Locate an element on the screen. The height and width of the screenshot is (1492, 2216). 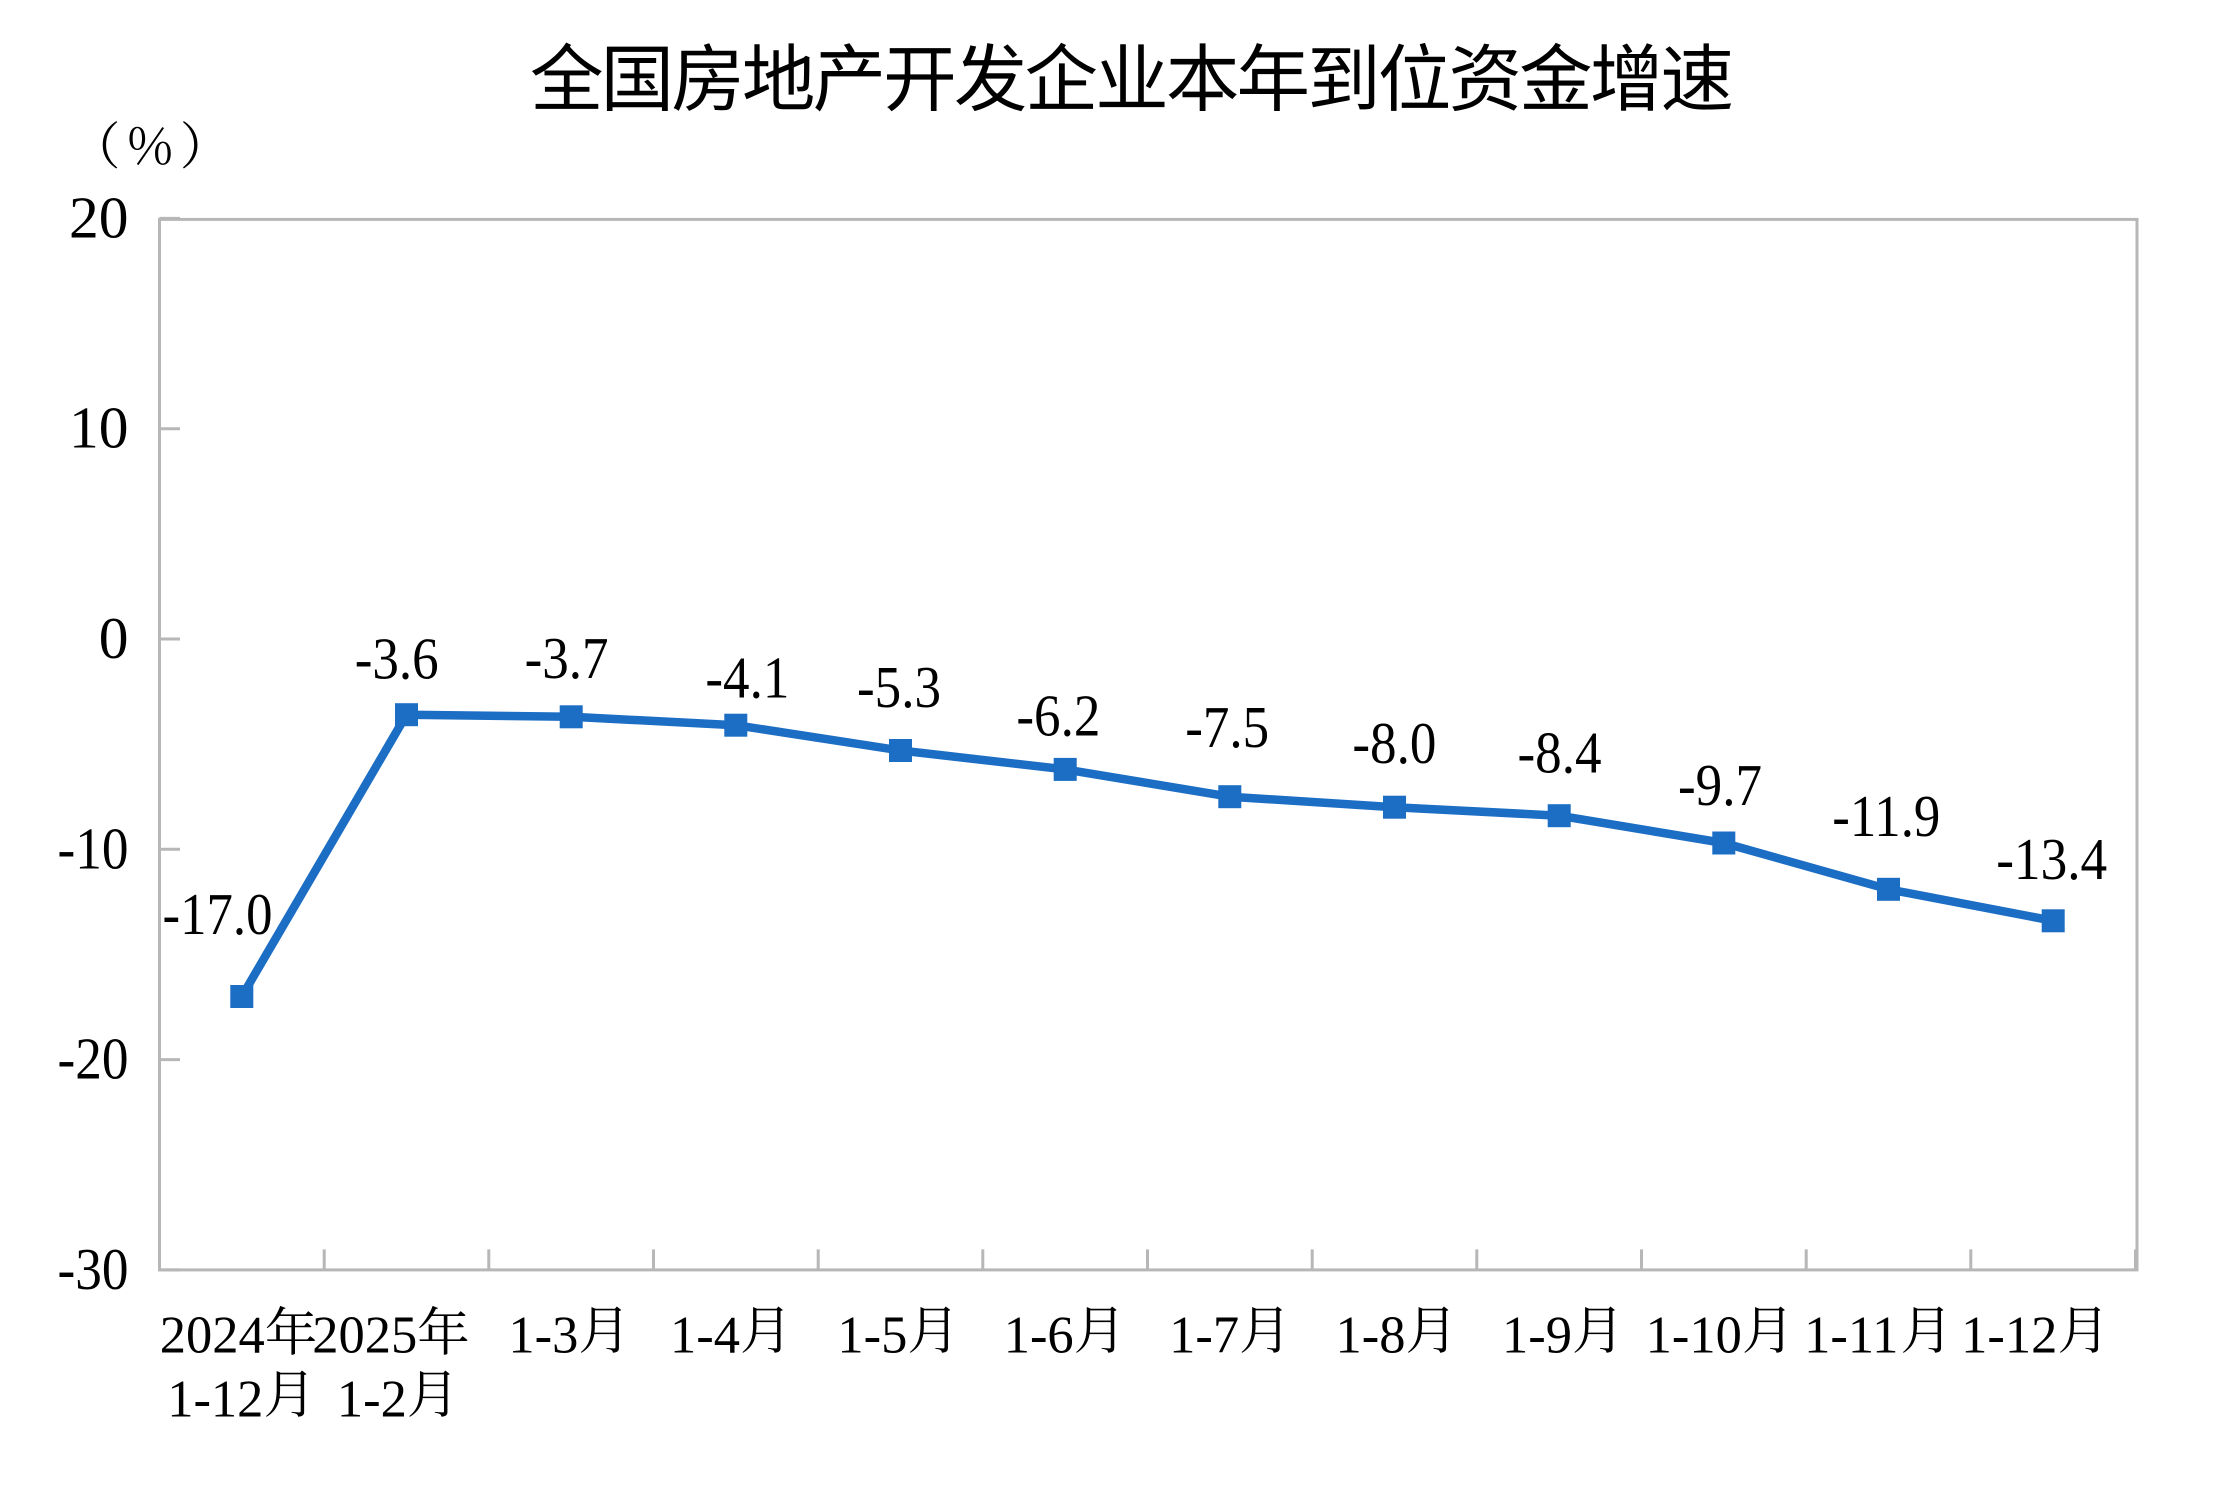
svg-text: -11.9 is located at coordinates (1886, 816).